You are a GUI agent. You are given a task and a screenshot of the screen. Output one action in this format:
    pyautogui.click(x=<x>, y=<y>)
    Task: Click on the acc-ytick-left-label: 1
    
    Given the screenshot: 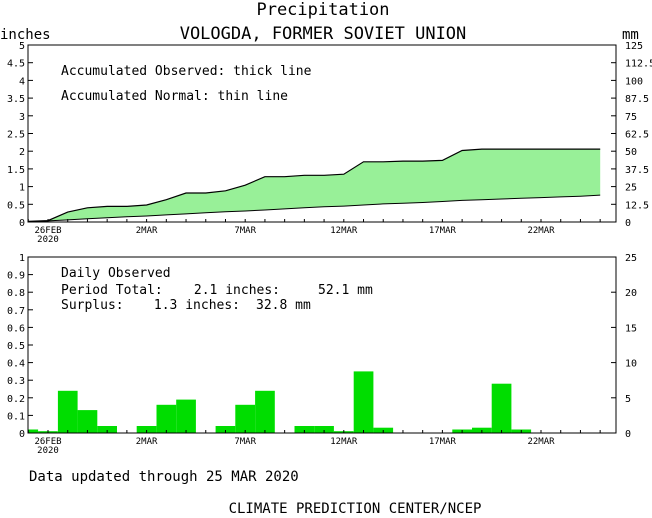 What is the action you would take?
    pyautogui.click(x=22, y=188)
    